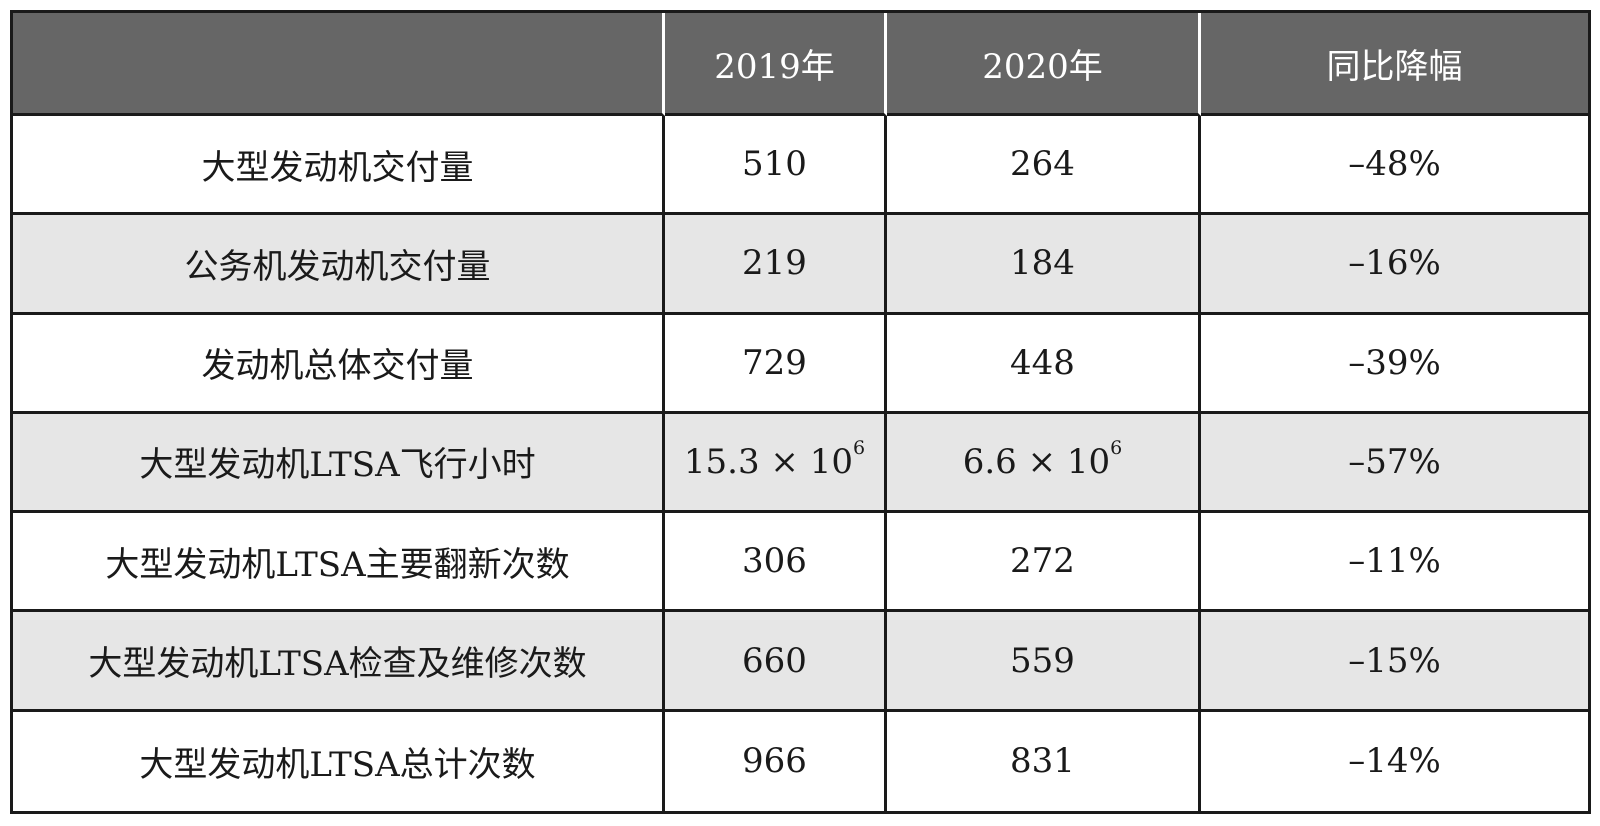 The width and height of the screenshot is (1600, 826). What do you see at coordinates (1394, 761) in the screenshot?
I see `value-change: –14%` at bounding box center [1394, 761].